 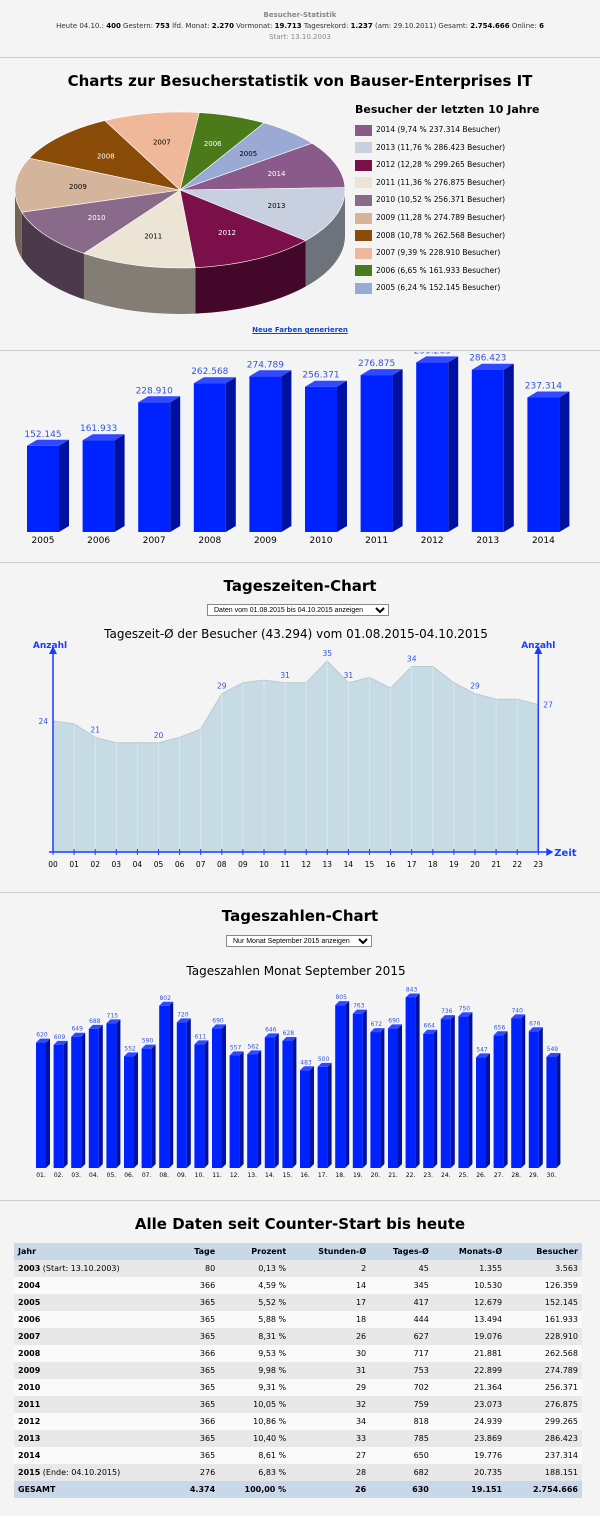 I want to click on legend-label: 2012 (12,28 % 299.265 Besucher), so click(x=441, y=165).